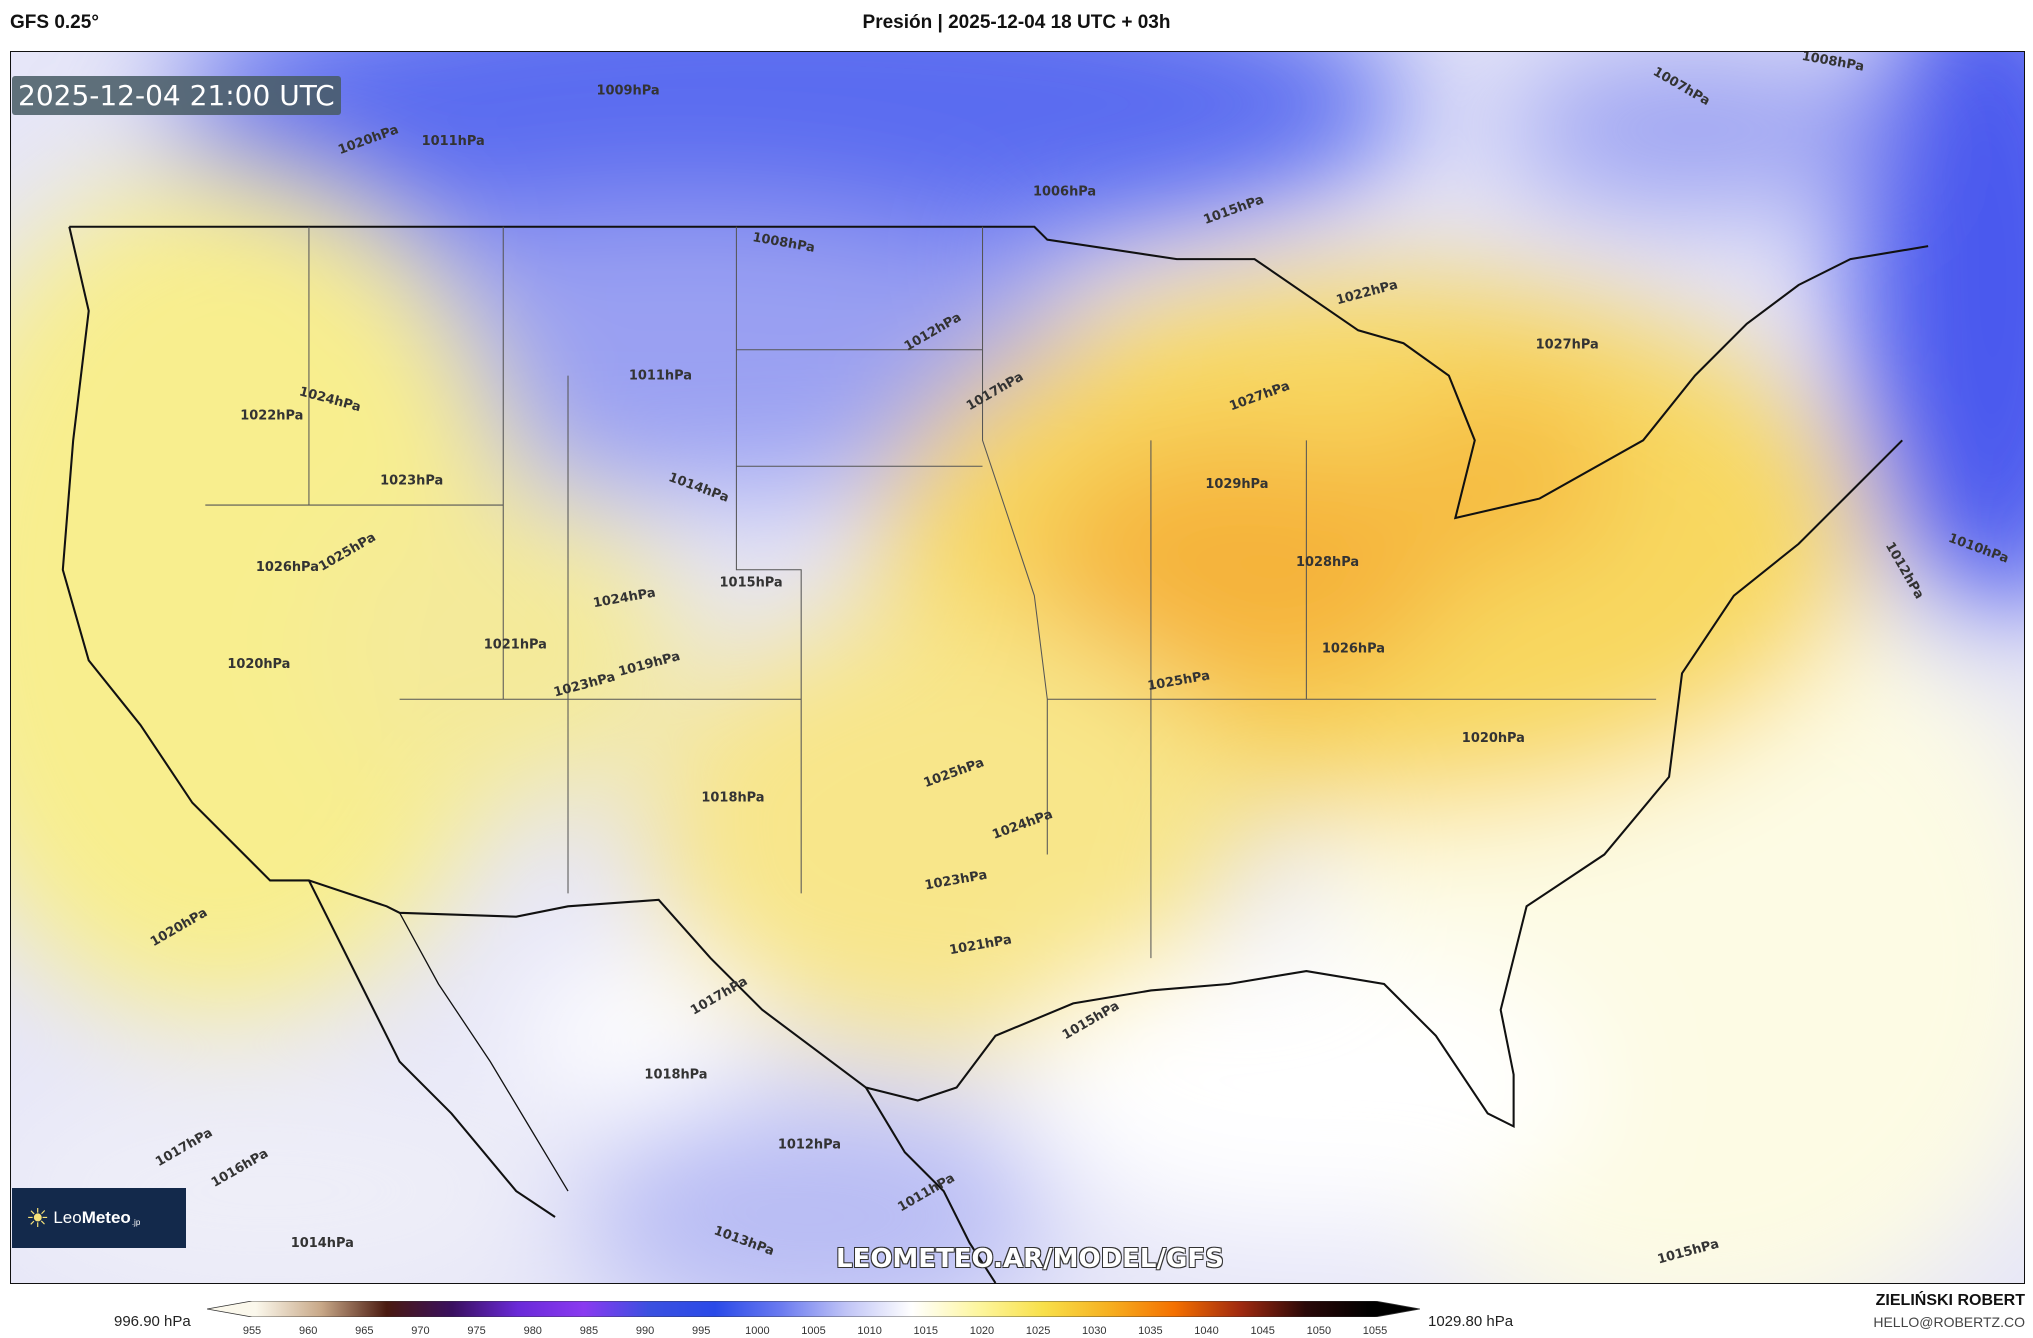 The width and height of the screenshot is (2033, 1338). Describe the element at coordinates (1150, 1331) in the screenshot. I see `colorbar-tick-label: 1035` at that location.